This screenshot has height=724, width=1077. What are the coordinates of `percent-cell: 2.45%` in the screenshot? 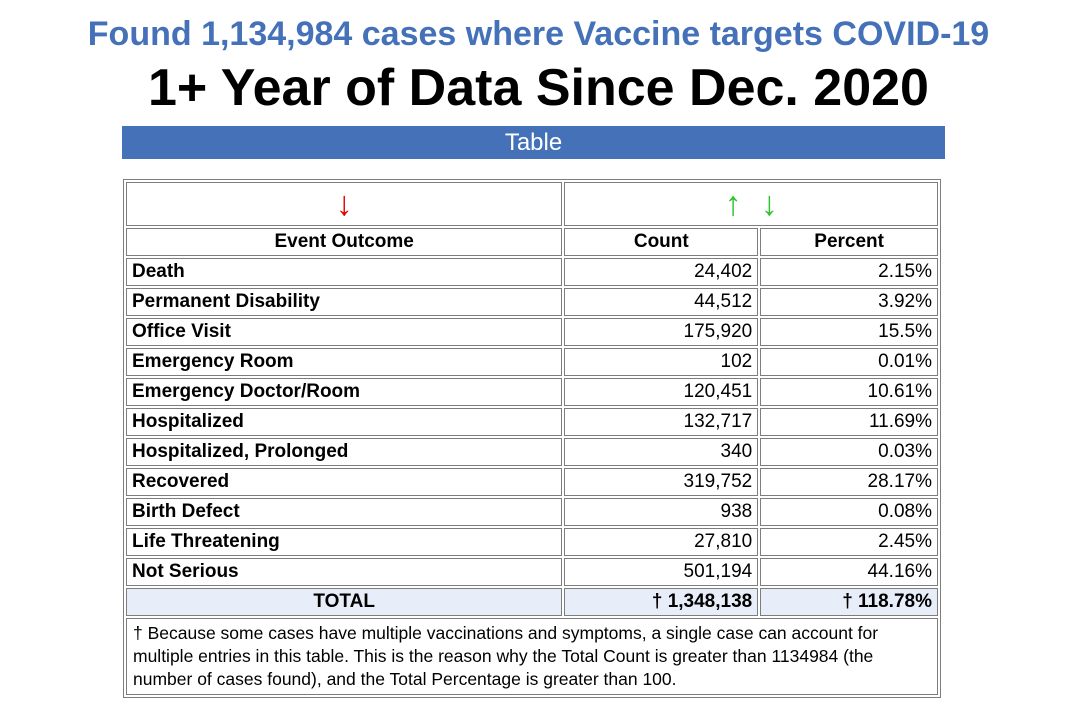 It's located at (849, 542).